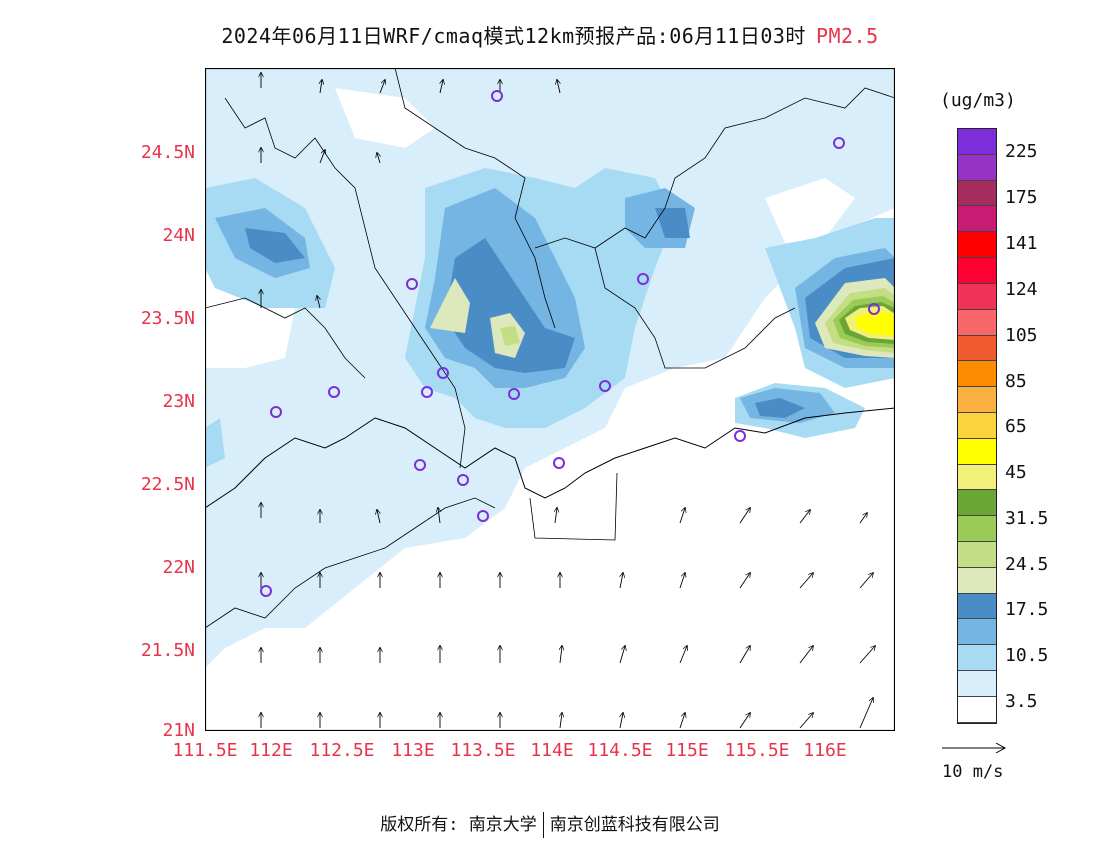 This screenshot has height=850, width=1100. Describe the element at coordinates (167, 152) in the screenshot. I see `y-tick-label: 24.5N` at that location.